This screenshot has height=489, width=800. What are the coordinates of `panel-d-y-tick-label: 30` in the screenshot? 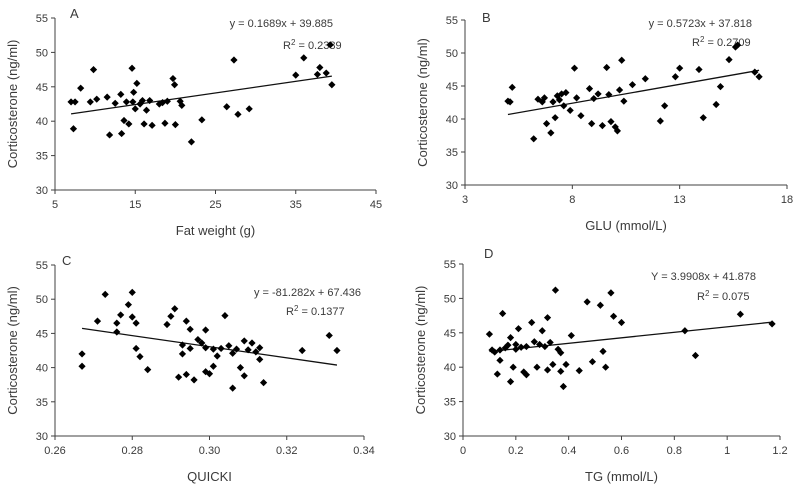 It's located at (450, 437).